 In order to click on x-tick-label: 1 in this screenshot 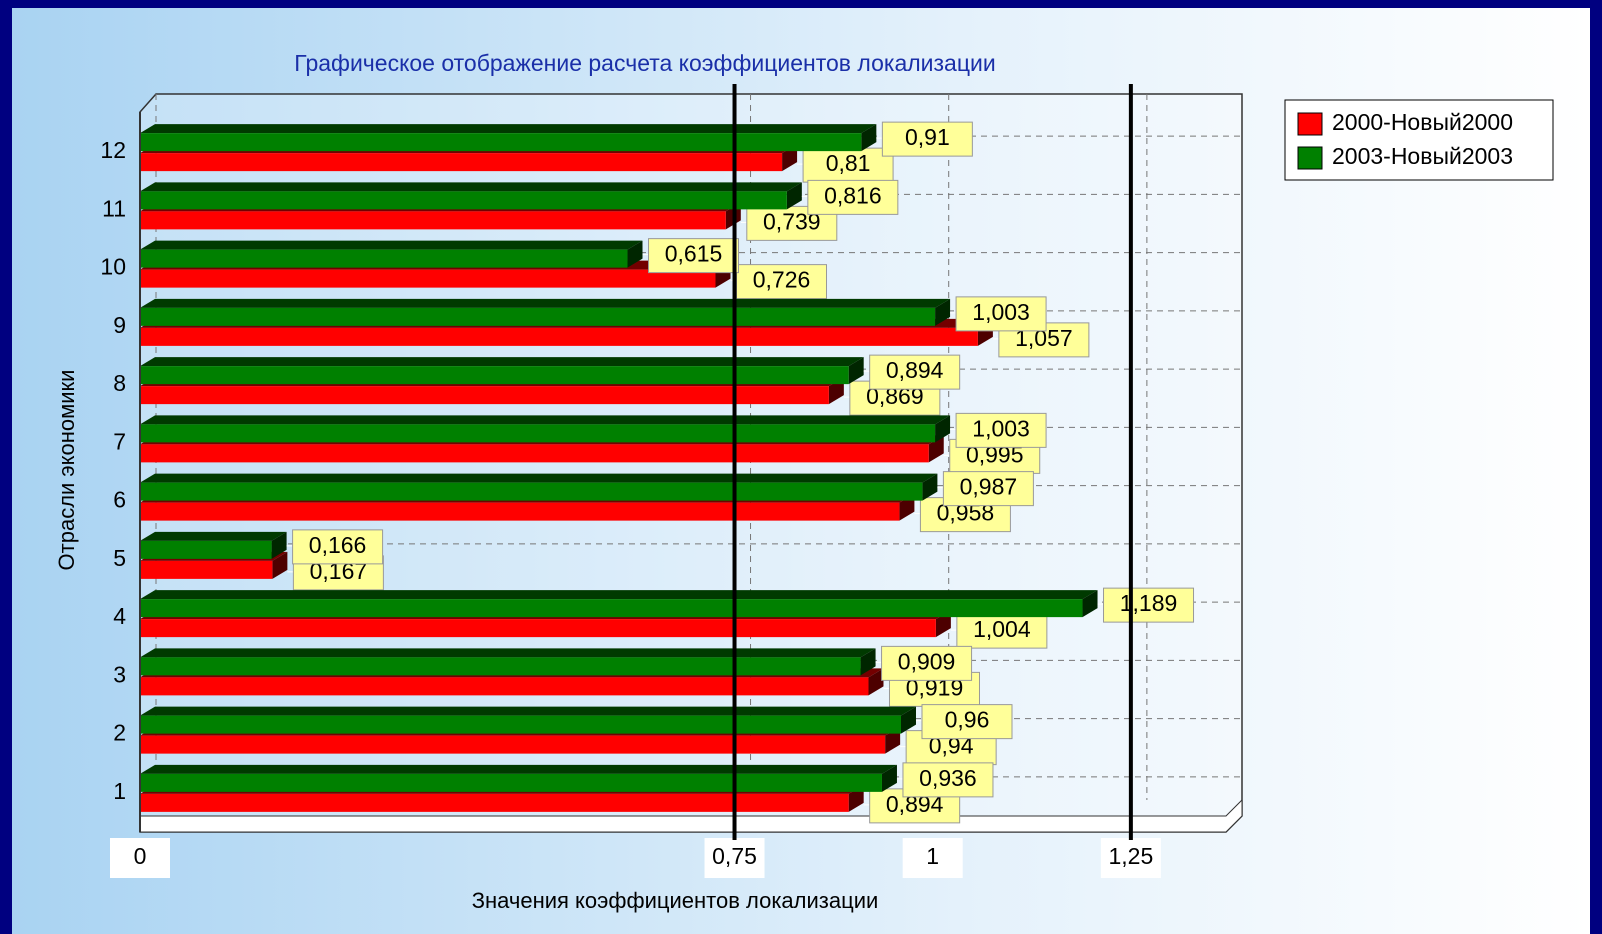, I will do `click(932, 856)`.